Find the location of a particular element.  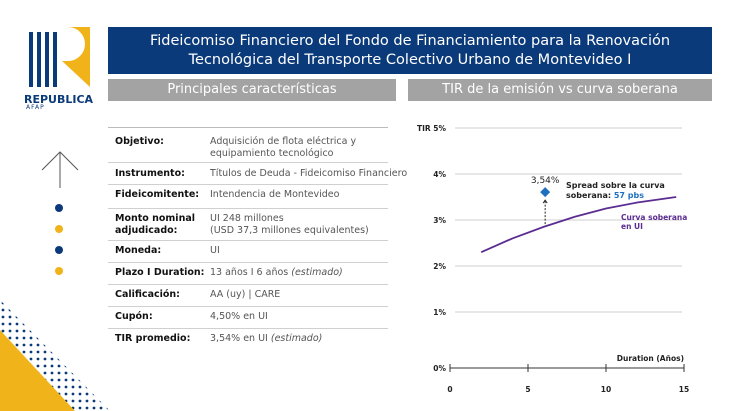

y-tick-label: 0% is located at coordinates (439, 368).